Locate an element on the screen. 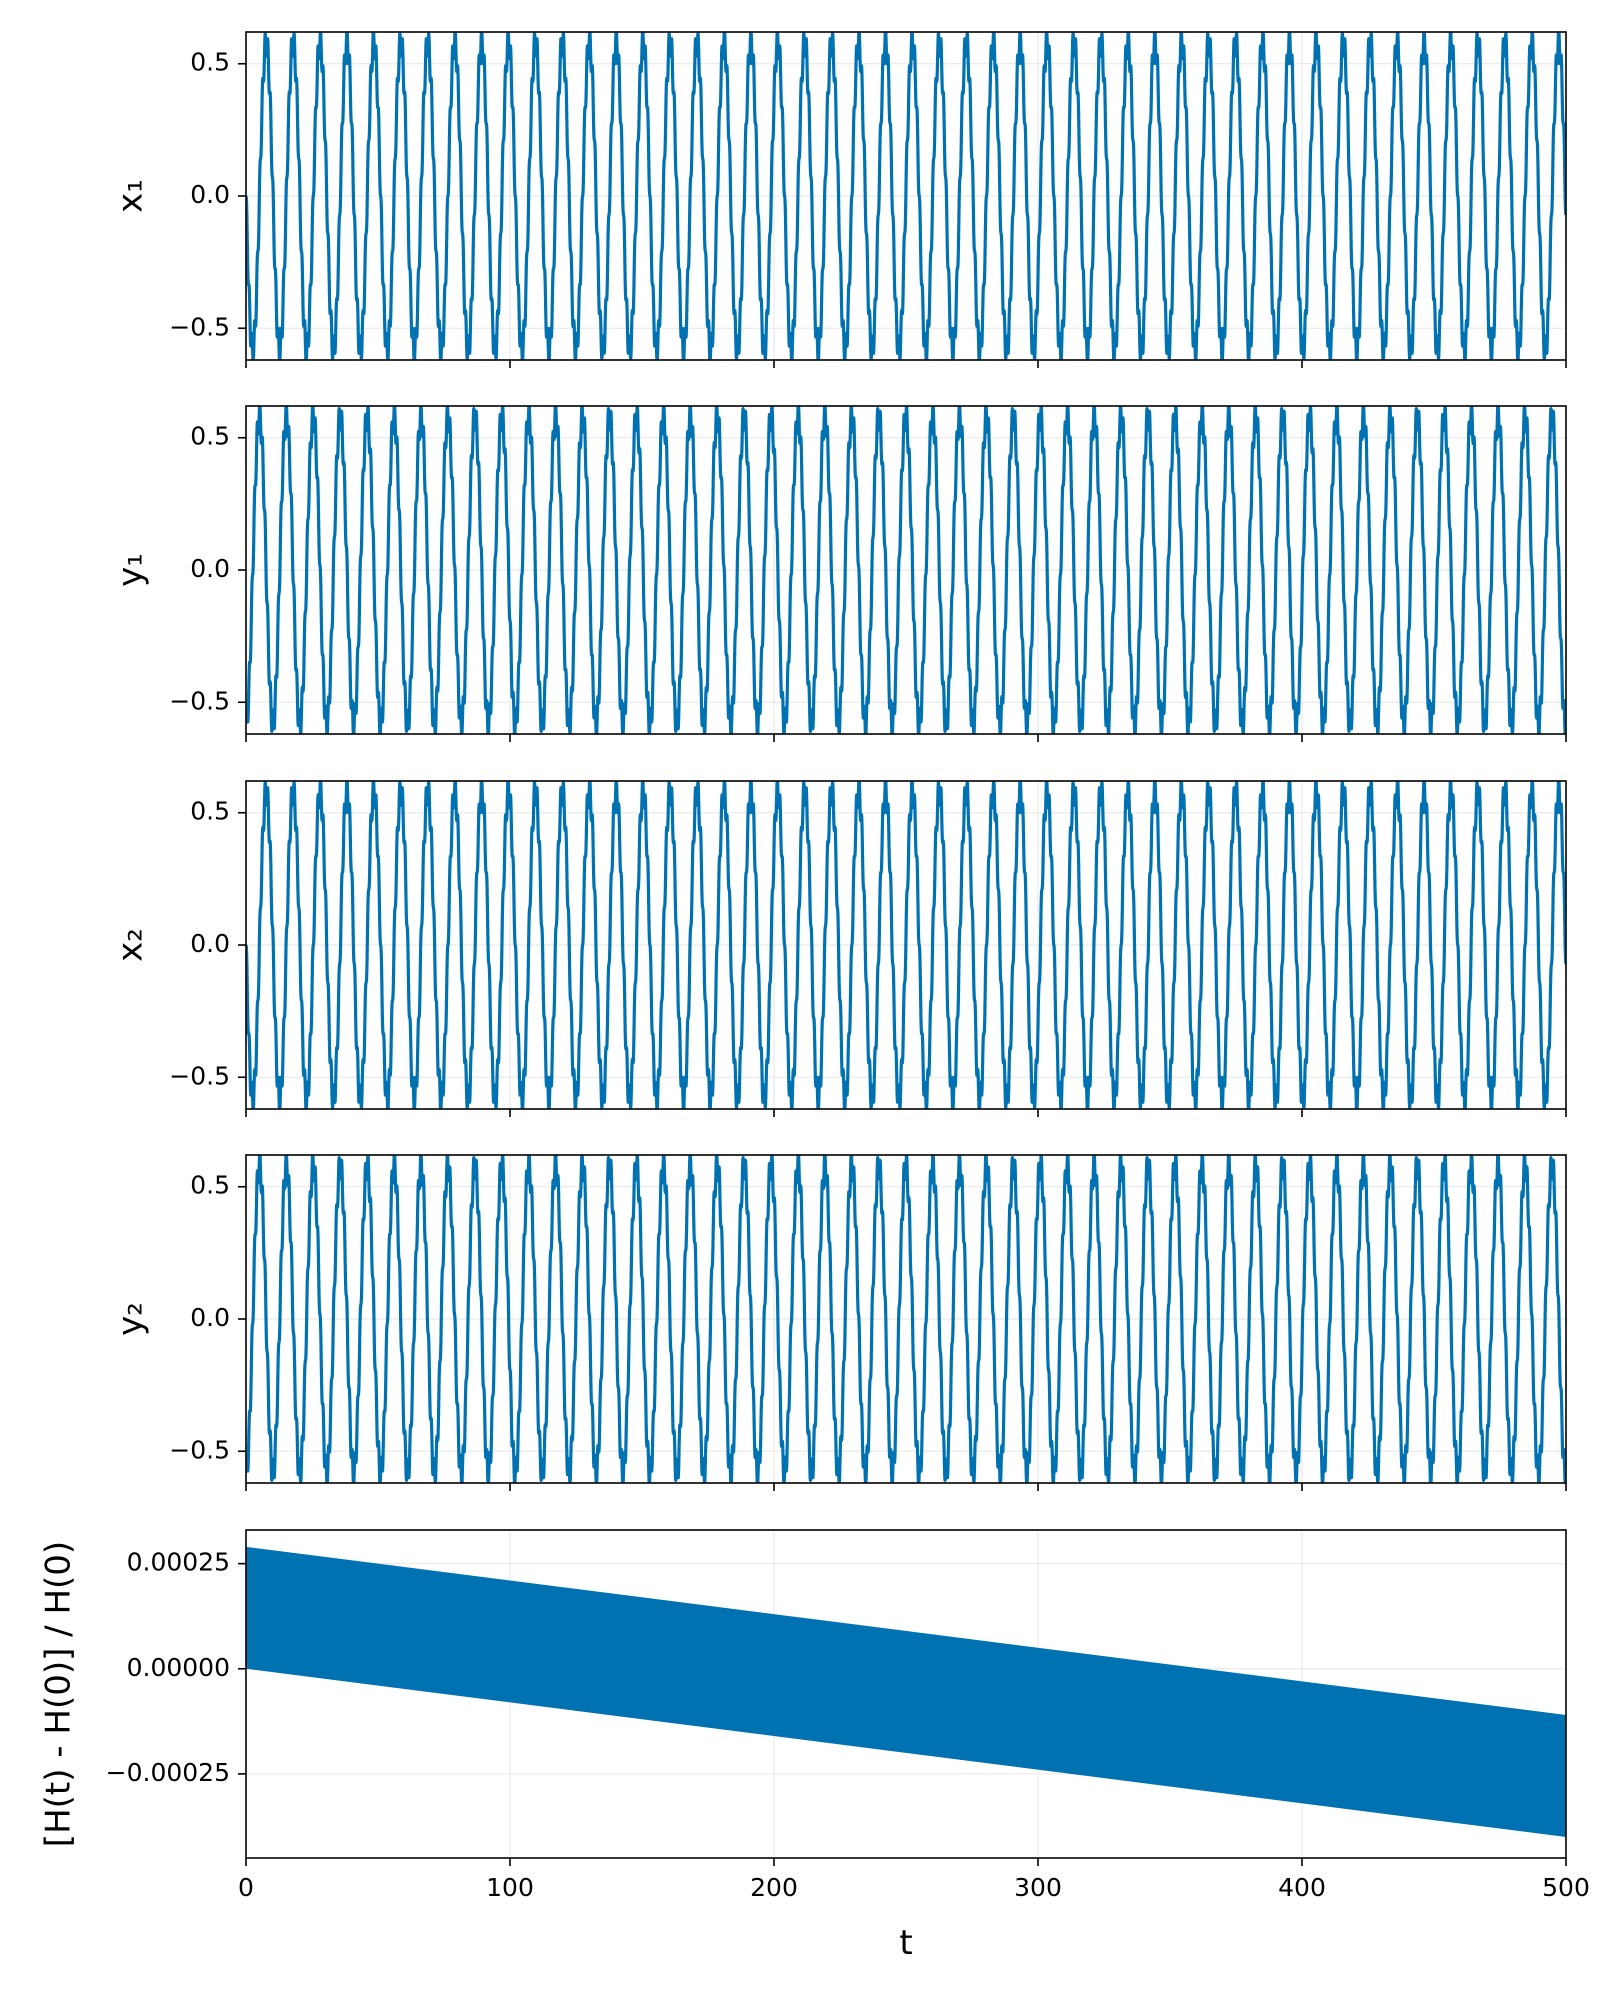 The width and height of the screenshot is (1600, 2000). y-axis-label: y₁ is located at coordinates (131, 570).